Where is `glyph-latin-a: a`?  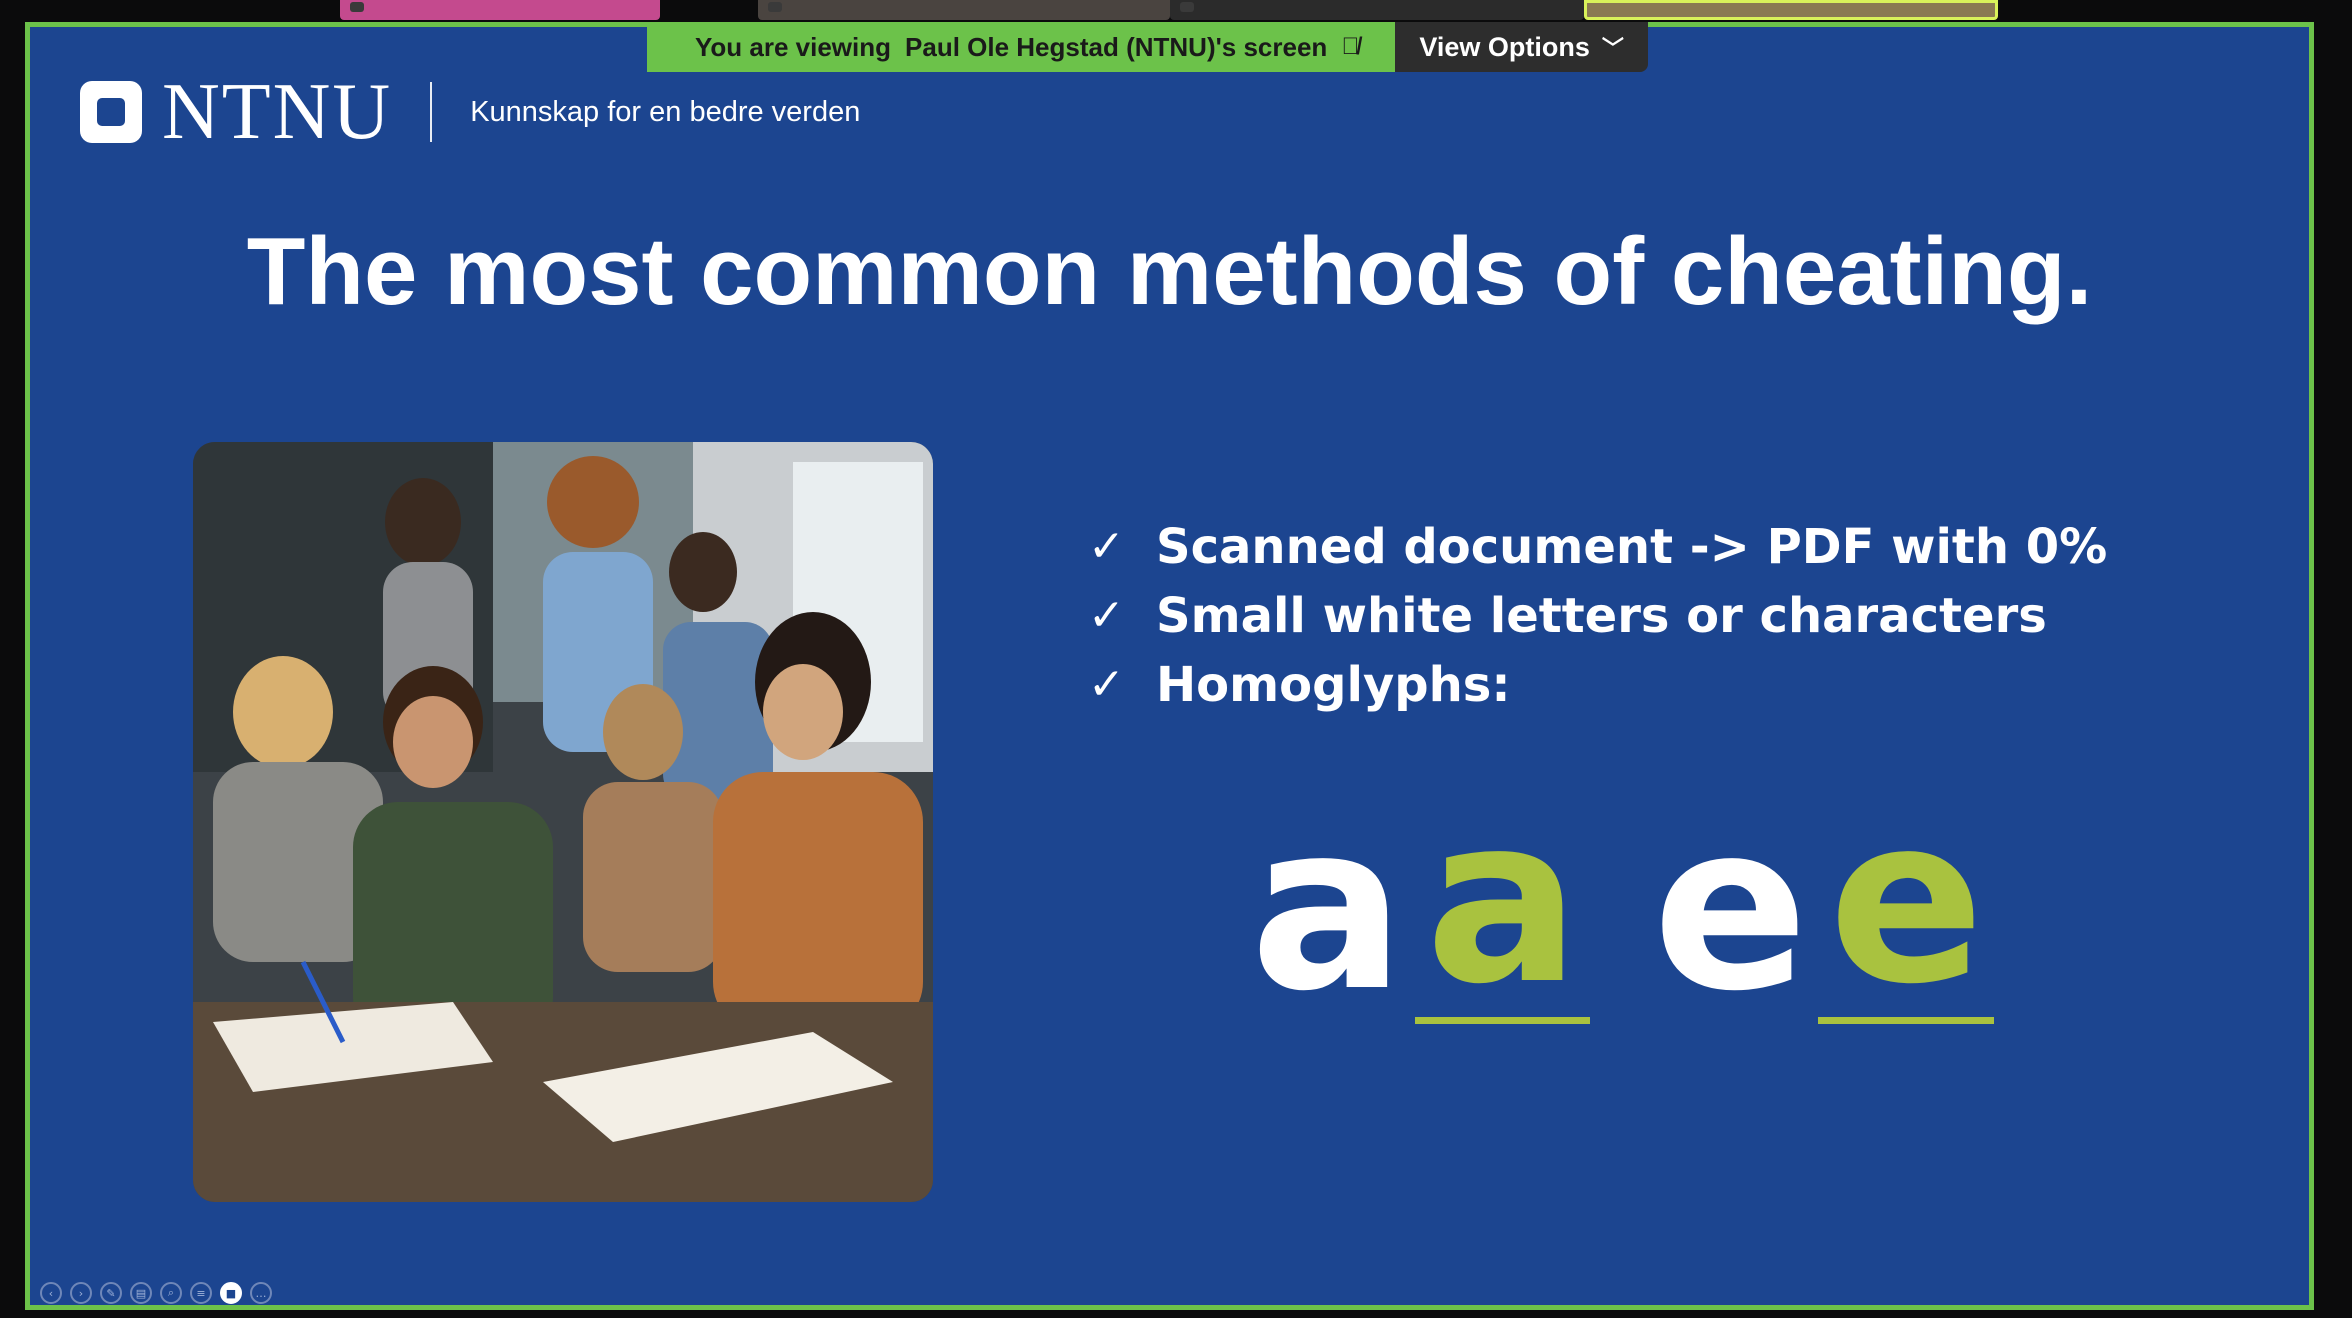
glyph-latin-a: a is located at coordinates (1328, 908).